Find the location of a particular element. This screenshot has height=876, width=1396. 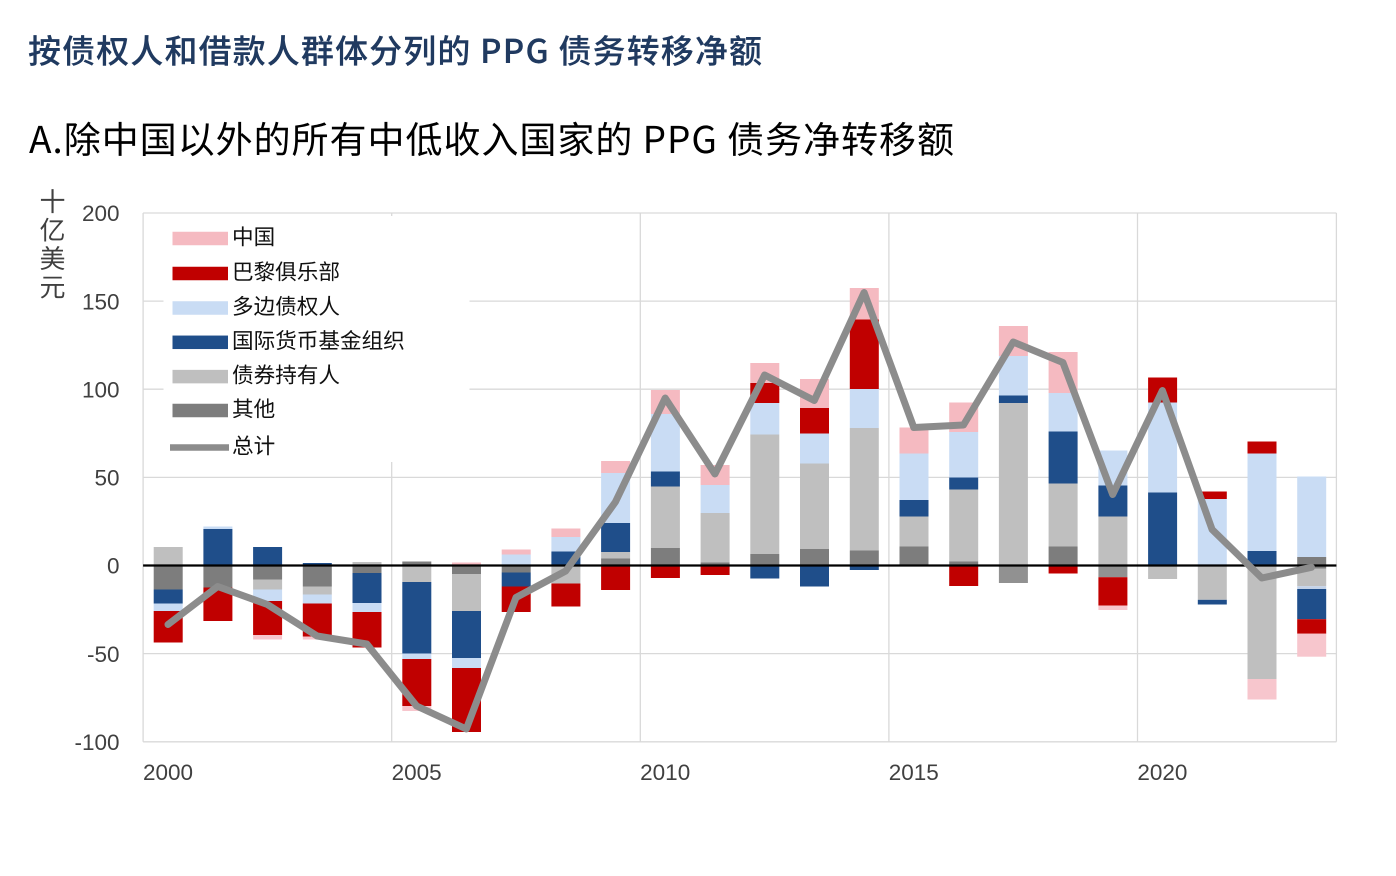

svg-text: 150 is located at coordinates (101, 301).